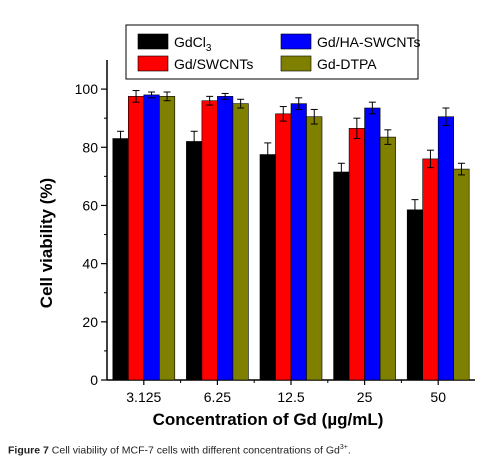  I want to click on x-tick-label: 6.25, so click(217, 397).